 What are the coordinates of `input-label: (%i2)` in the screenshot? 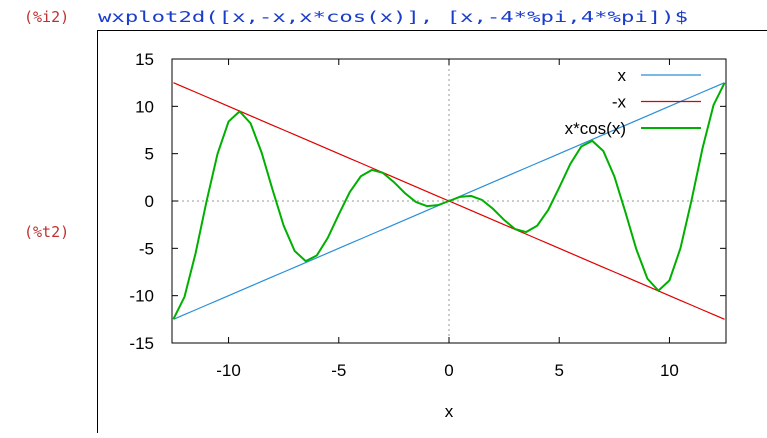 It's located at (46, 17).